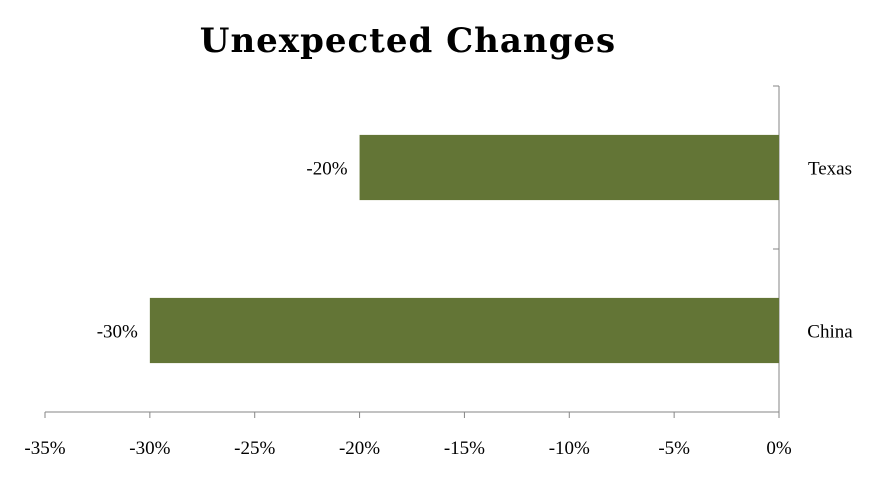  What do you see at coordinates (149, 448) in the screenshot?
I see `x-tick-label: -30%` at bounding box center [149, 448].